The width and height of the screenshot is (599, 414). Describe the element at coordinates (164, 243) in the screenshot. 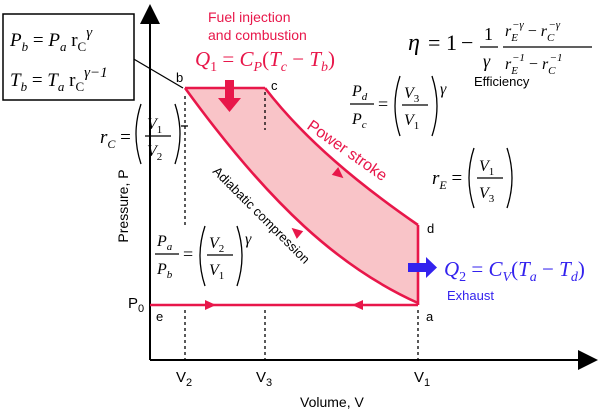

I see `svg-text: Pa` at that location.